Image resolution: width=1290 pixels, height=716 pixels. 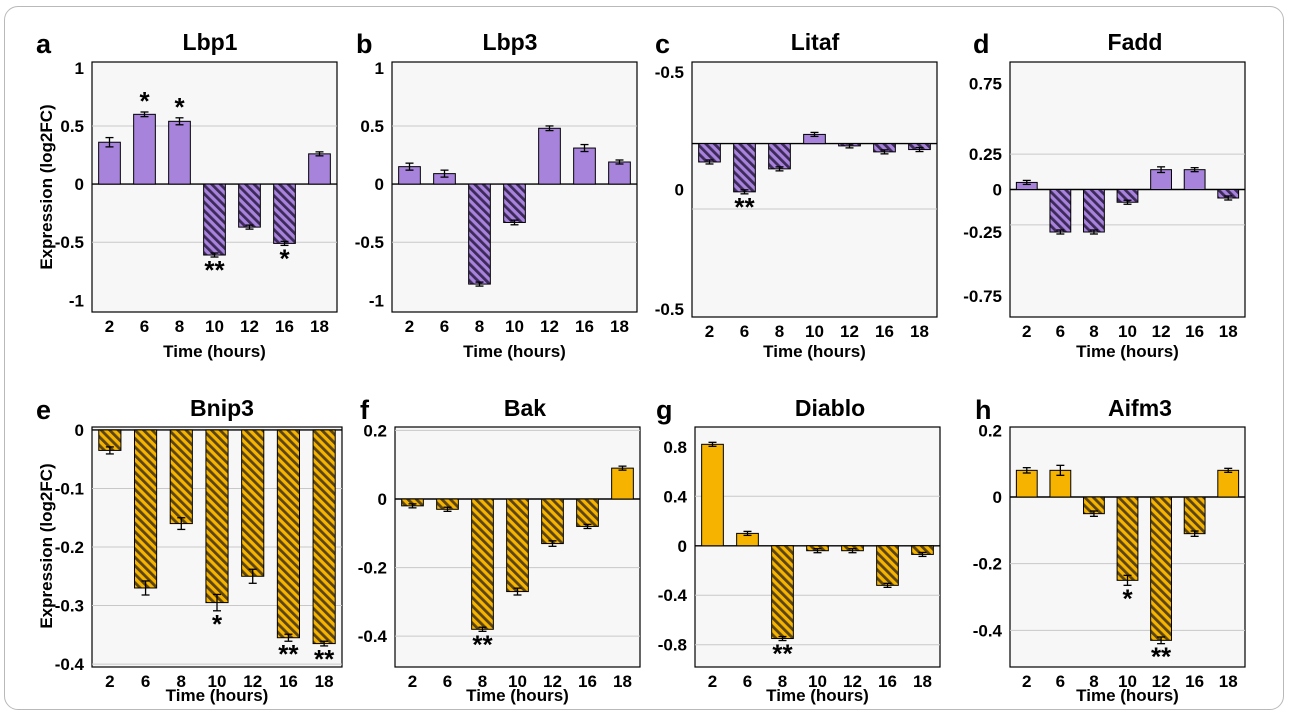 What do you see at coordinates (79, 68) in the screenshot?
I see `y-tick-label: 1` at bounding box center [79, 68].